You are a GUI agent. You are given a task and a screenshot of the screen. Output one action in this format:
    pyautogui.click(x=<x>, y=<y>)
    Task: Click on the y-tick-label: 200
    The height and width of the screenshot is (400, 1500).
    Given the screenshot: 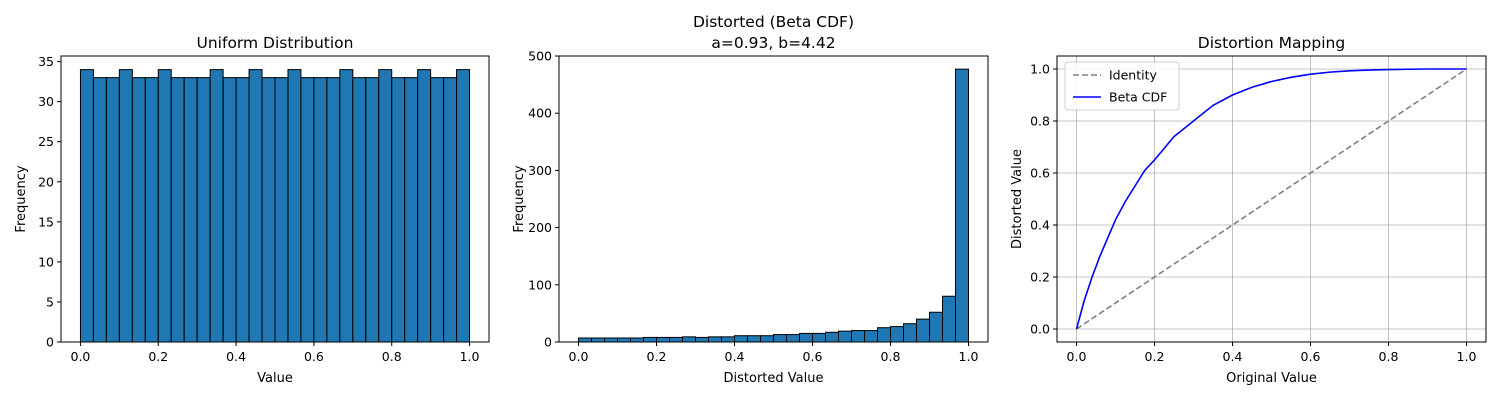 What is the action you would take?
    pyautogui.click(x=540, y=227)
    